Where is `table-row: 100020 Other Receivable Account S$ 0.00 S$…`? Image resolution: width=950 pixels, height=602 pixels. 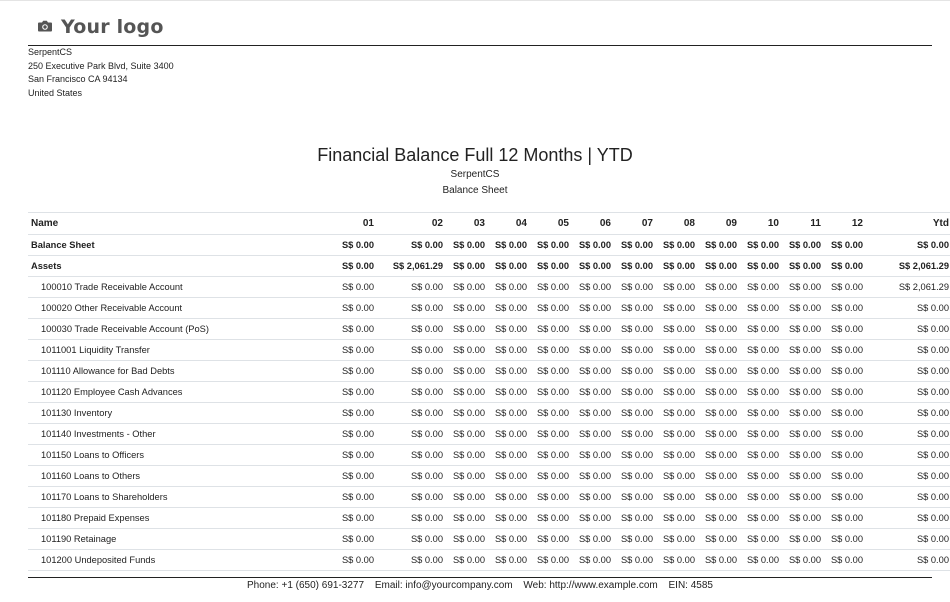
table-row: 100020 Other Receivable Account S$ 0.00 S$… is located at coordinates (489, 308).